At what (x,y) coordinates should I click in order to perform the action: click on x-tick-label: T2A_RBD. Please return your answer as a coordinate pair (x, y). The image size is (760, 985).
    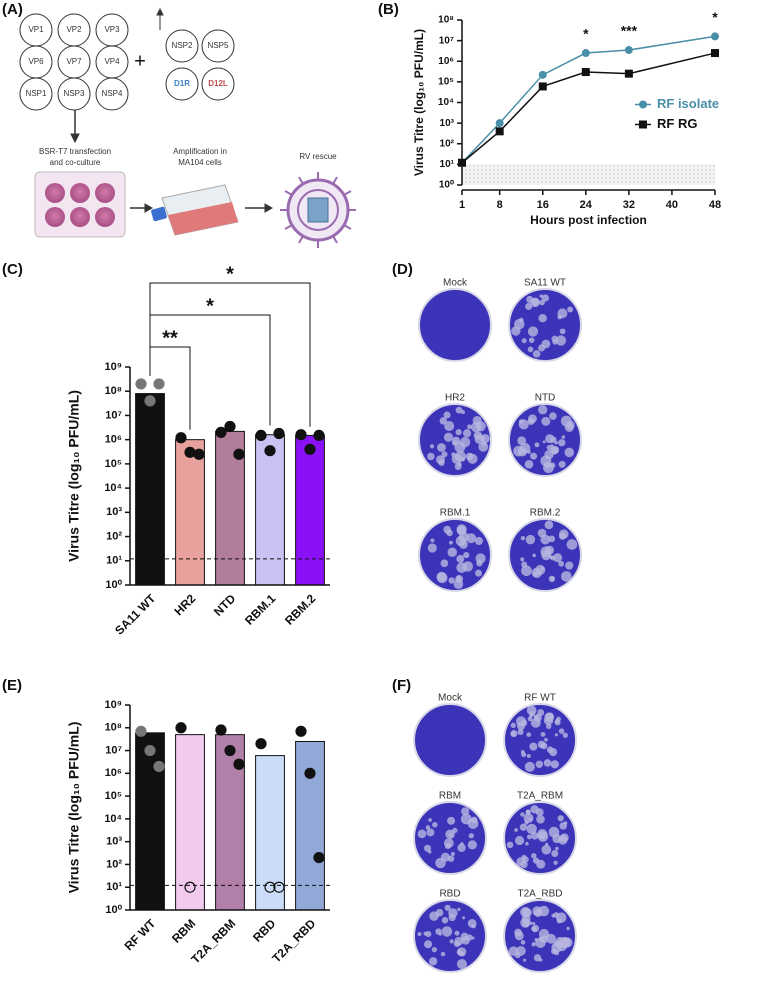
    Looking at the image, I should click on (293, 940).